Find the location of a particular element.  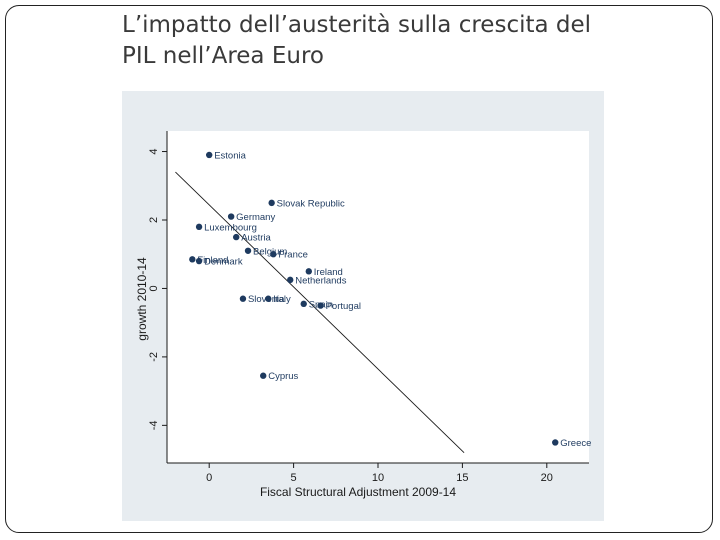

x-tick-label: 5 is located at coordinates (294, 478).